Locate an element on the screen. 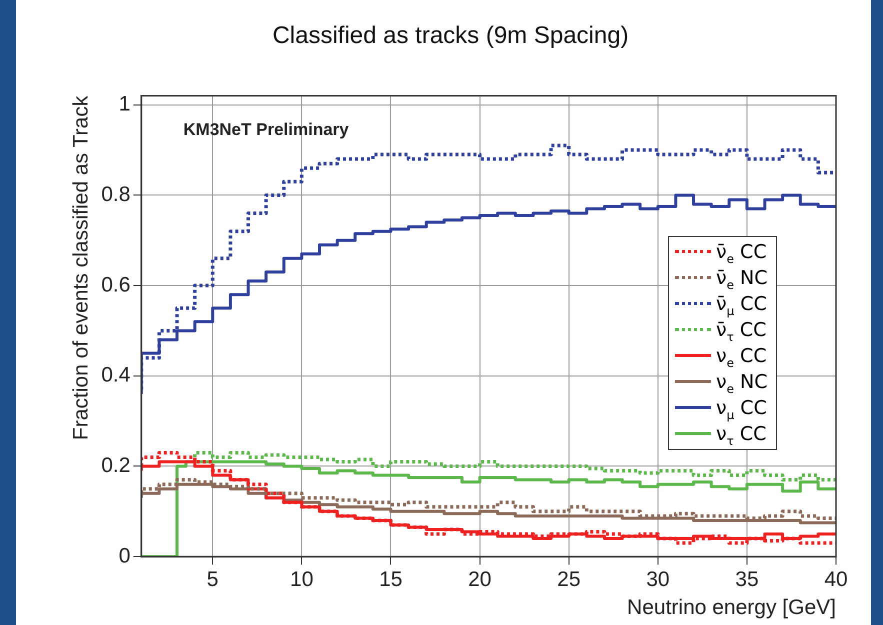 The height and width of the screenshot is (625, 883). x-tick-label: 5 is located at coordinates (212, 579).